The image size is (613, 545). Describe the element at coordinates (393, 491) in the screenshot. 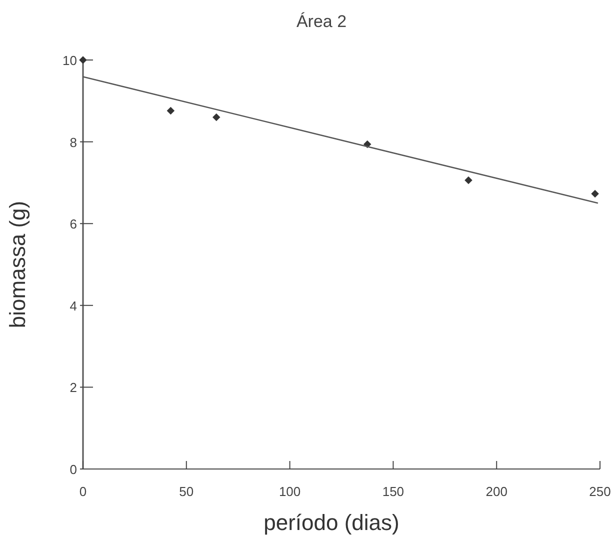

I see `x-tick-label: 150` at that location.